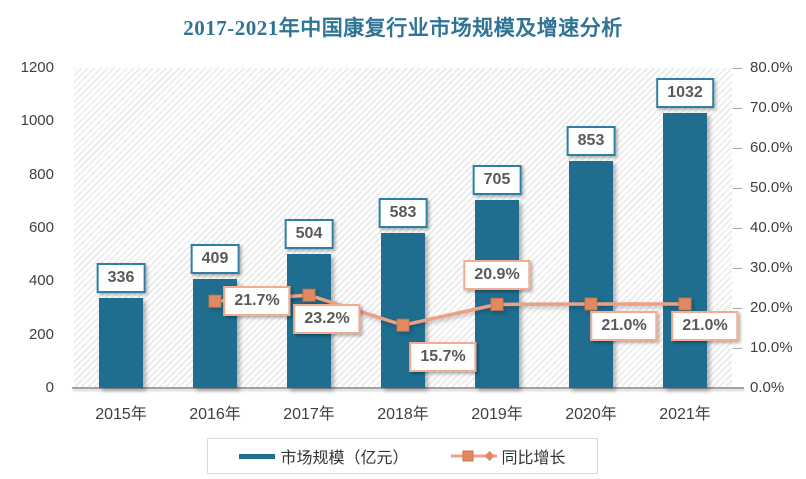 The image size is (806, 479). Describe the element at coordinates (443, 357) in the screenshot. I see `line-value-label: 15.7%` at that location.